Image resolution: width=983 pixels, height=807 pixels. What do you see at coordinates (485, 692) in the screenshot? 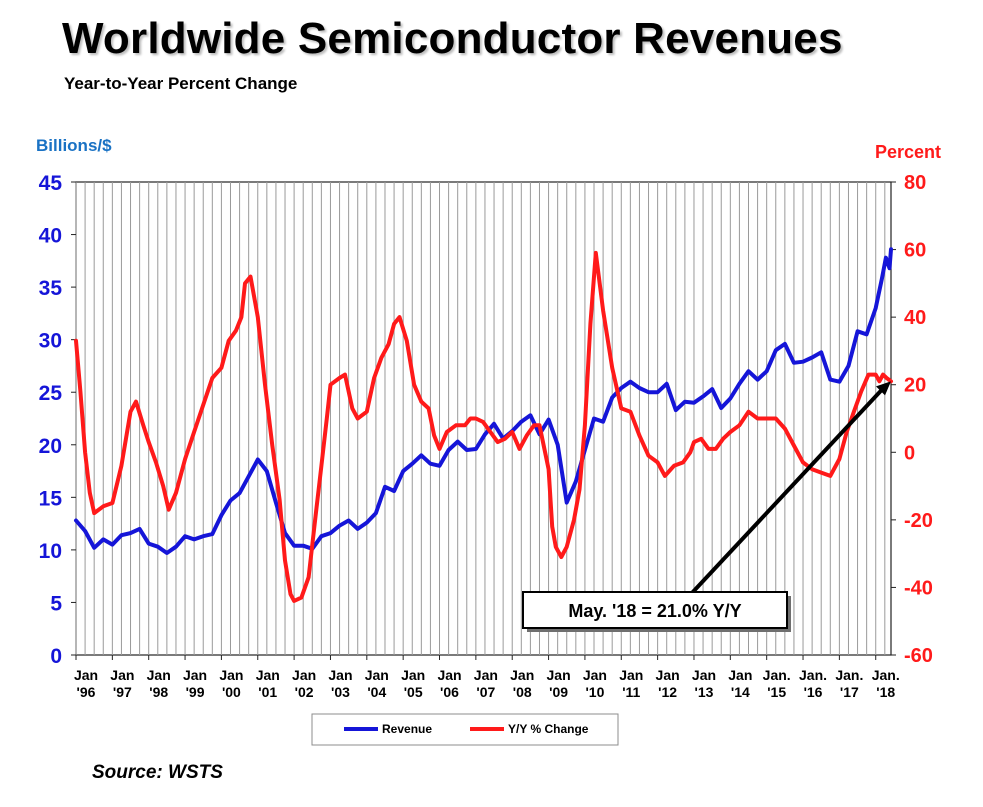
I see `x-tick-label-year: '07` at bounding box center [485, 692].